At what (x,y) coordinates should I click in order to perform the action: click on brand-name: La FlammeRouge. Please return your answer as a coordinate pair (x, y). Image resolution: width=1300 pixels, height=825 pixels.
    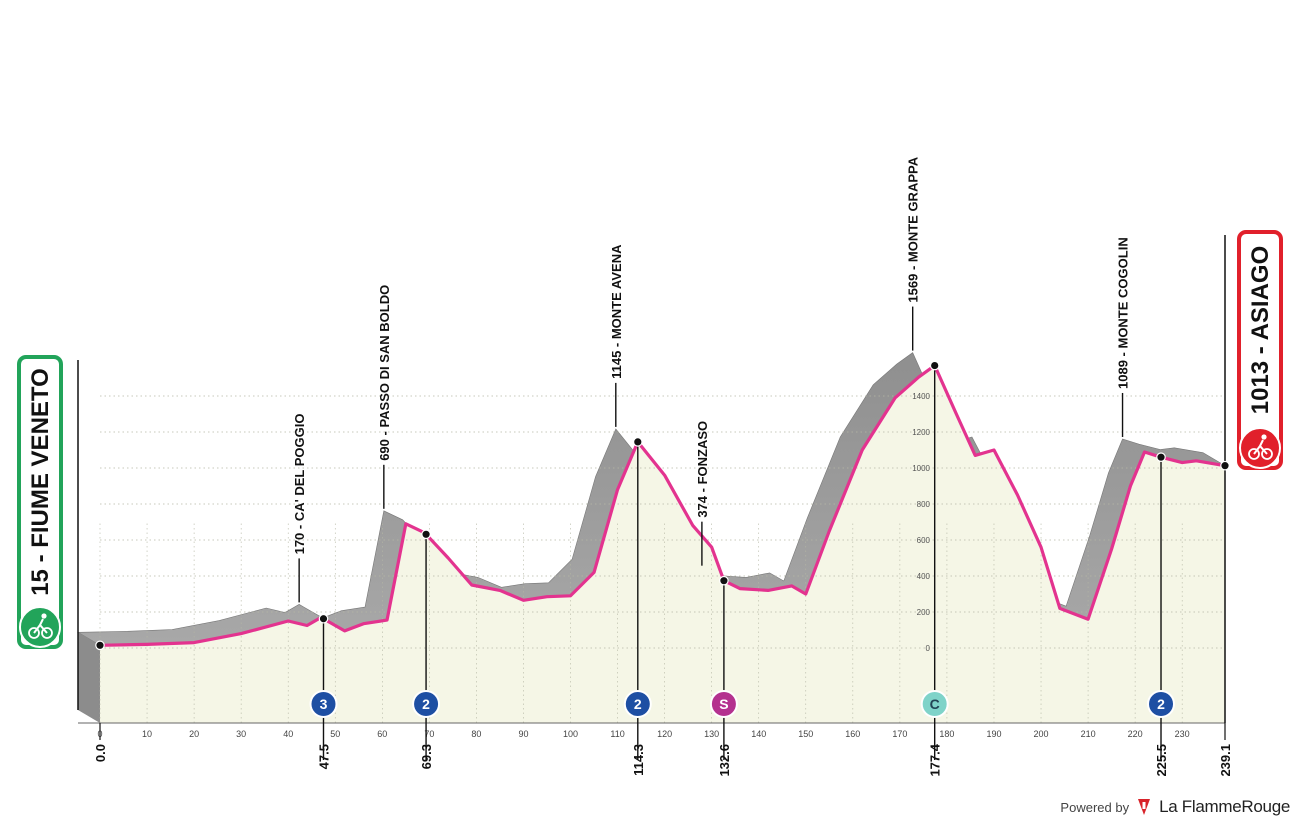
    Looking at the image, I should click on (1224, 806).